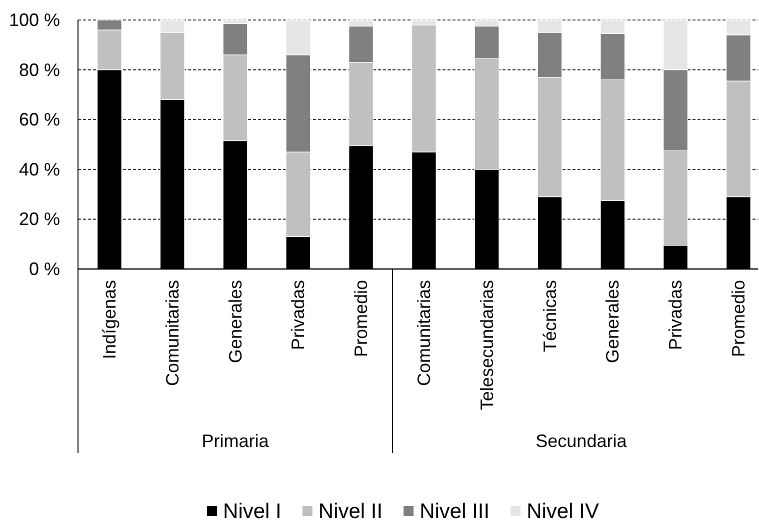 Image resolution: width=759 pixels, height=523 pixels. Describe the element at coordinates (39, 219) in the screenshot. I see `y-tick-label: 20 %` at that location.